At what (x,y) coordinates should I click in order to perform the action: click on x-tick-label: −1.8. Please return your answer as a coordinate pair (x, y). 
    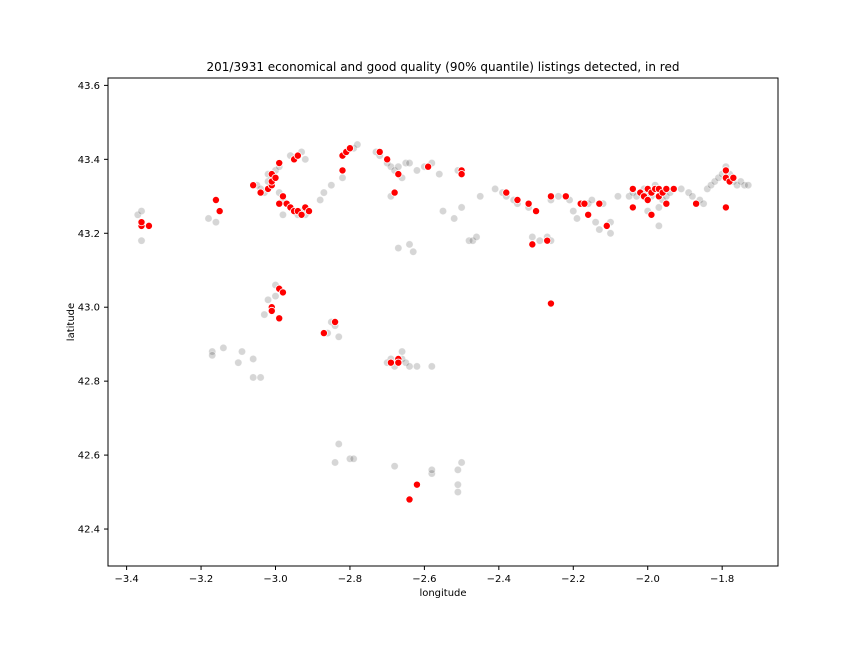
    Looking at the image, I should click on (722, 579).